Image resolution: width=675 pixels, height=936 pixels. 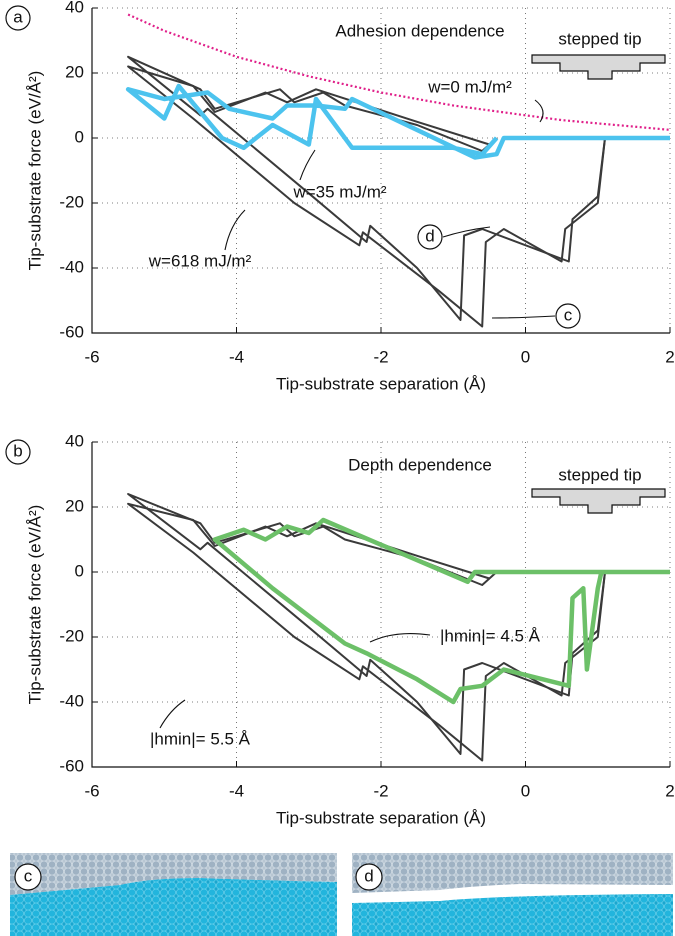 I want to click on annotation: |hmin|= 5.5 Å, so click(x=200, y=738).